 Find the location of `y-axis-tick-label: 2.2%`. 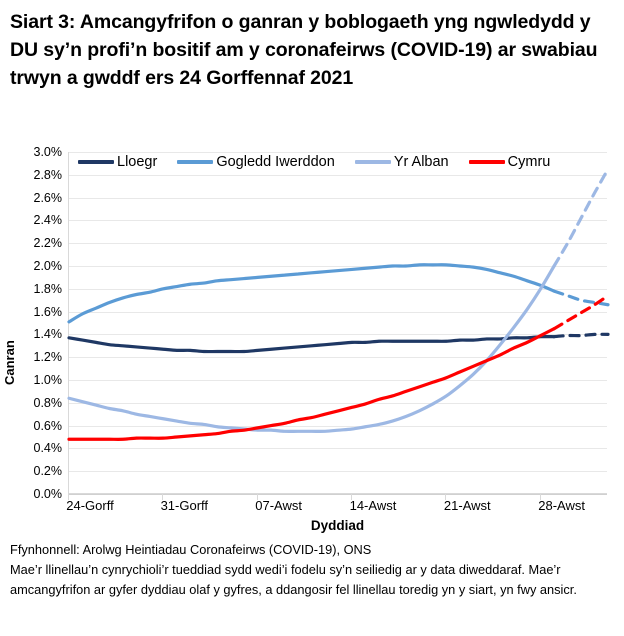

y-axis-tick-label: 2.2% is located at coordinates (48, 243).